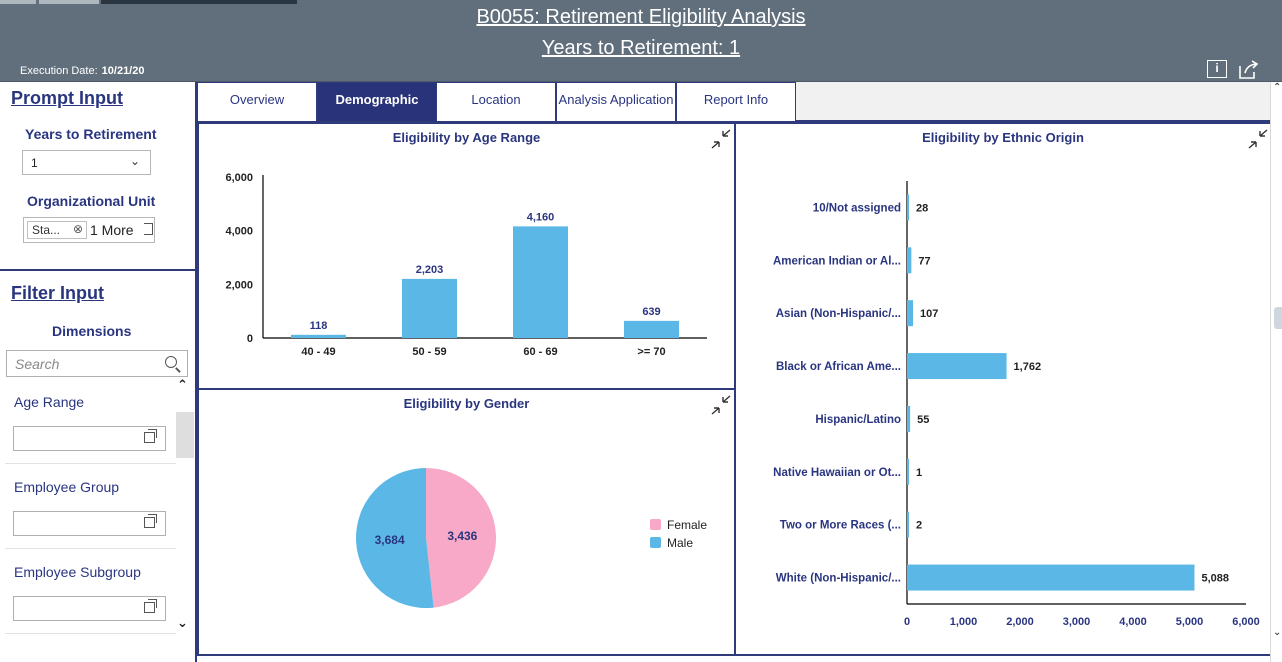 The width and height of the screenshot is (1282, 662). Describe the element at coordinates (182, 384) in the screenshot. I see `scroll-up-icon: ⌃` at that location.